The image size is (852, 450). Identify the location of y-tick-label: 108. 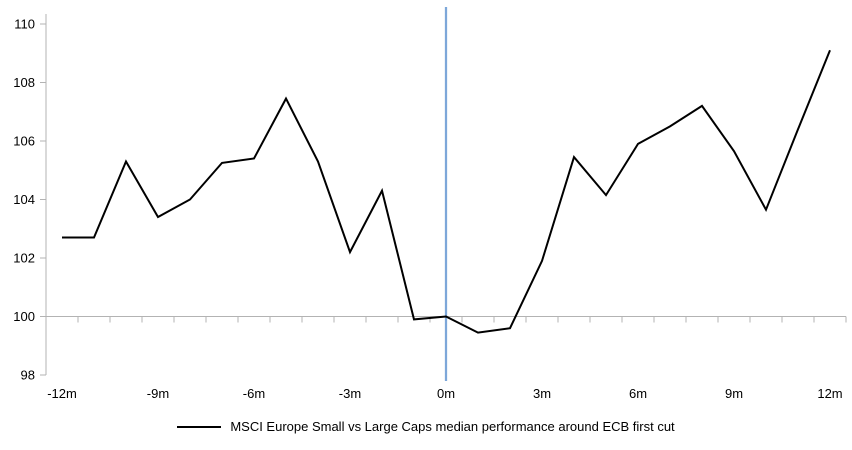
(24, 82).